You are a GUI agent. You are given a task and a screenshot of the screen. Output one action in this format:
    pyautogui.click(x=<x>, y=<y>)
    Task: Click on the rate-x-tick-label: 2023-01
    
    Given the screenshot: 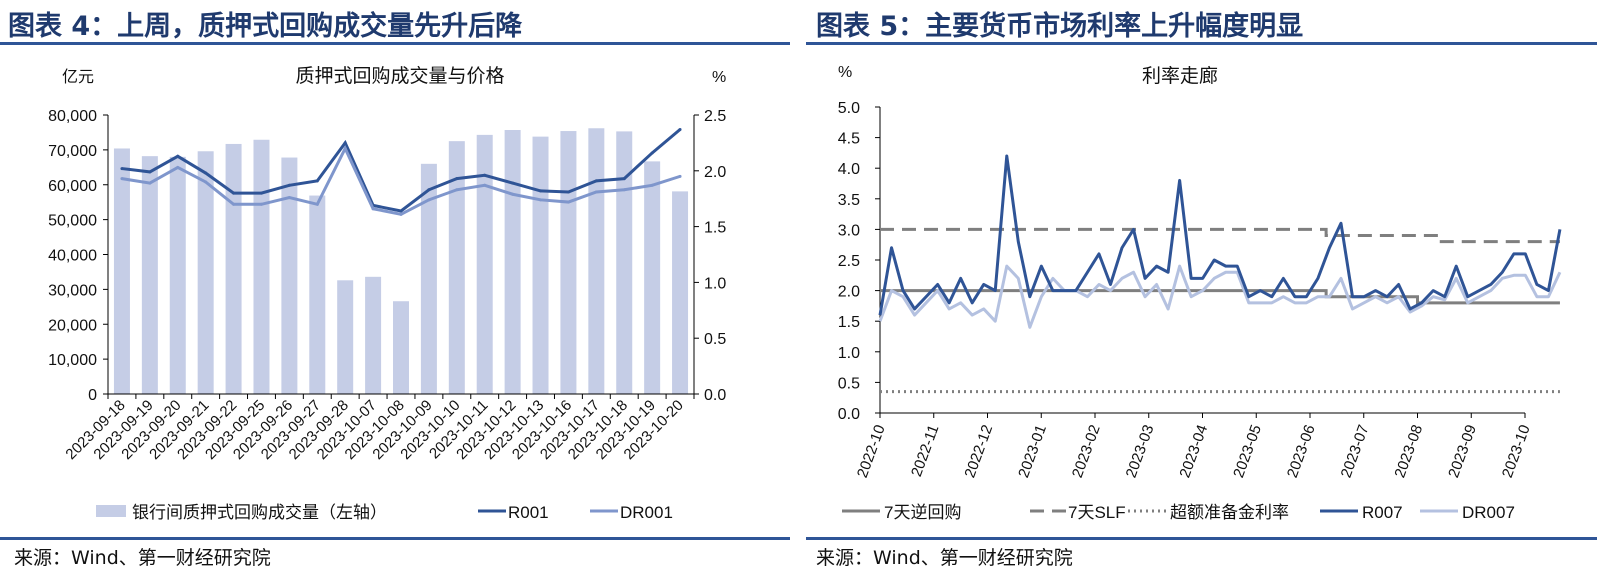 What is the action you would take?
    pyautogui.click(x=1032, y=452)
    